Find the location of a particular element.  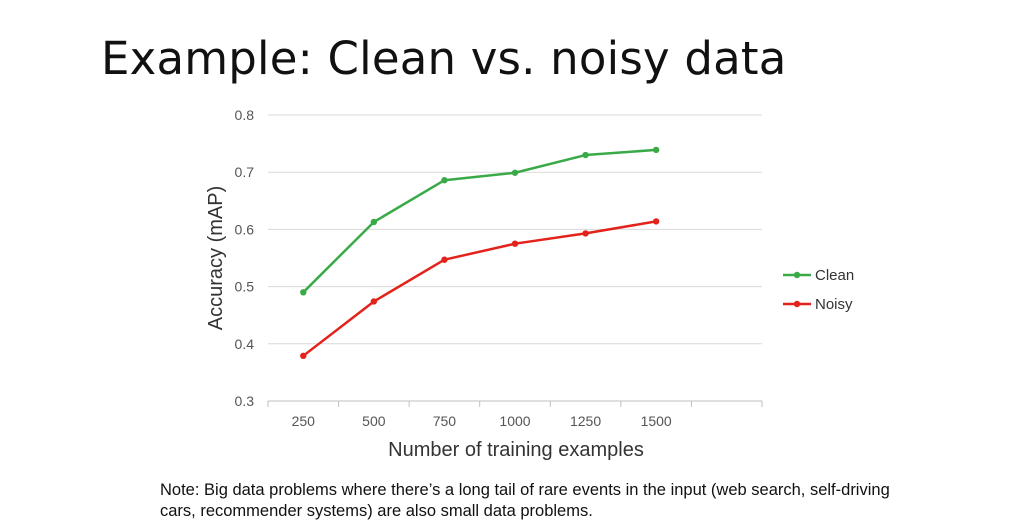

x-axis-title: Number of training examples is located at coordinates (516, 450).